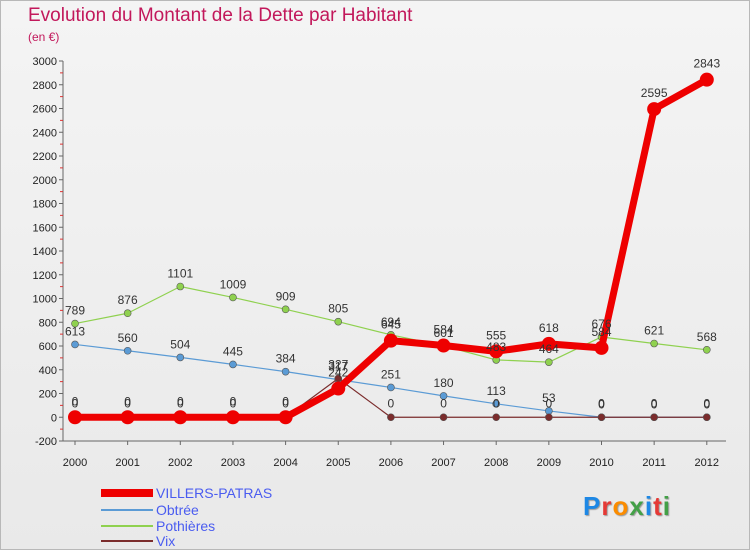  What do you see at coordinates (177, 510) in the screenshot?
I see `legend-label: Obtrée` at bounding box center [177, 510].